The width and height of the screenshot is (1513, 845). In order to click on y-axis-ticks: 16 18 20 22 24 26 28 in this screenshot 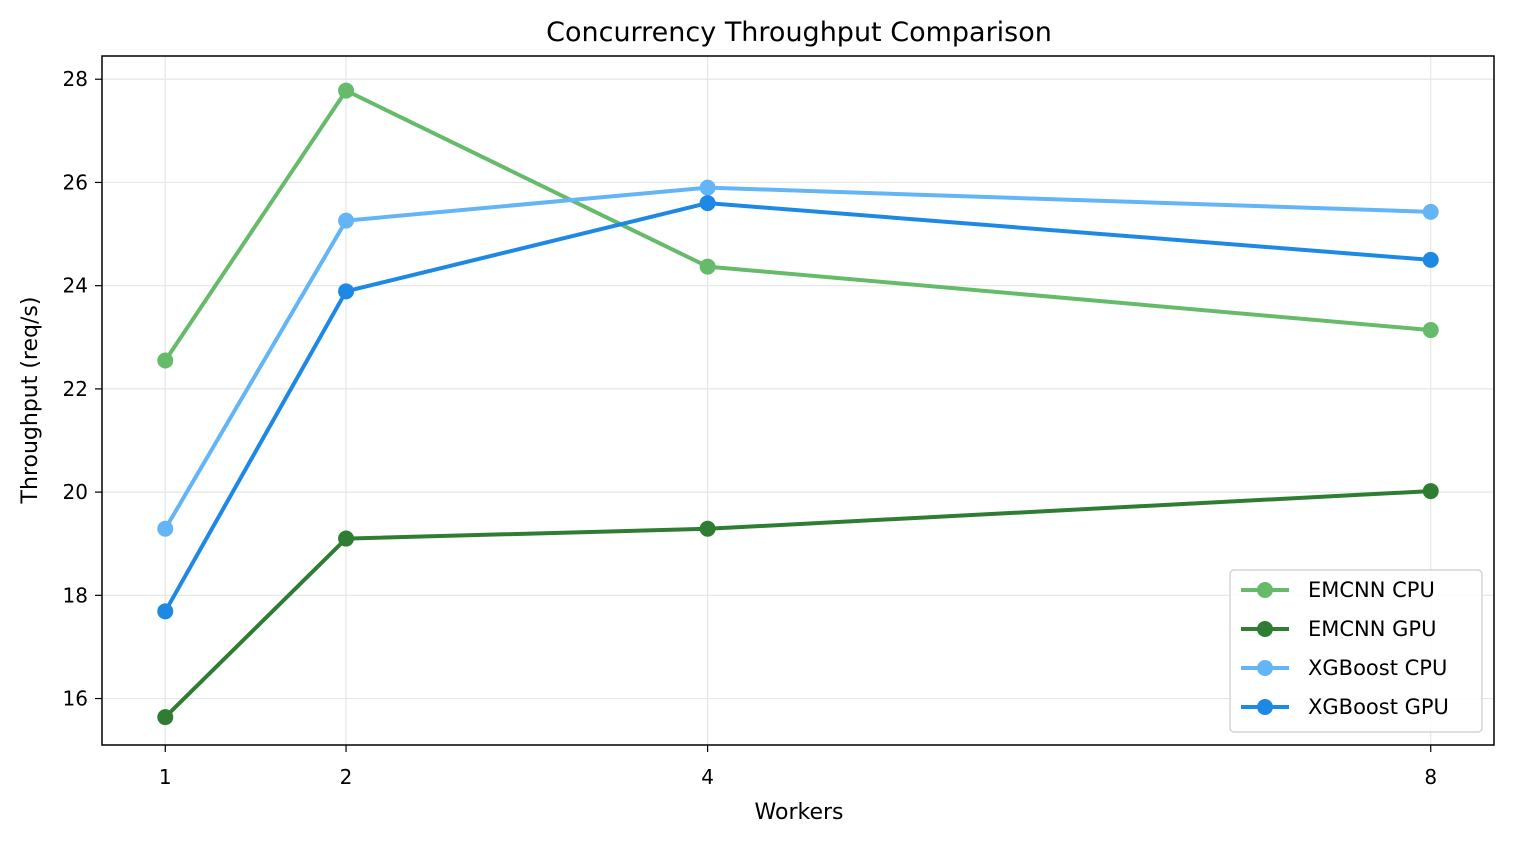, I will do `click(82, 389)`.